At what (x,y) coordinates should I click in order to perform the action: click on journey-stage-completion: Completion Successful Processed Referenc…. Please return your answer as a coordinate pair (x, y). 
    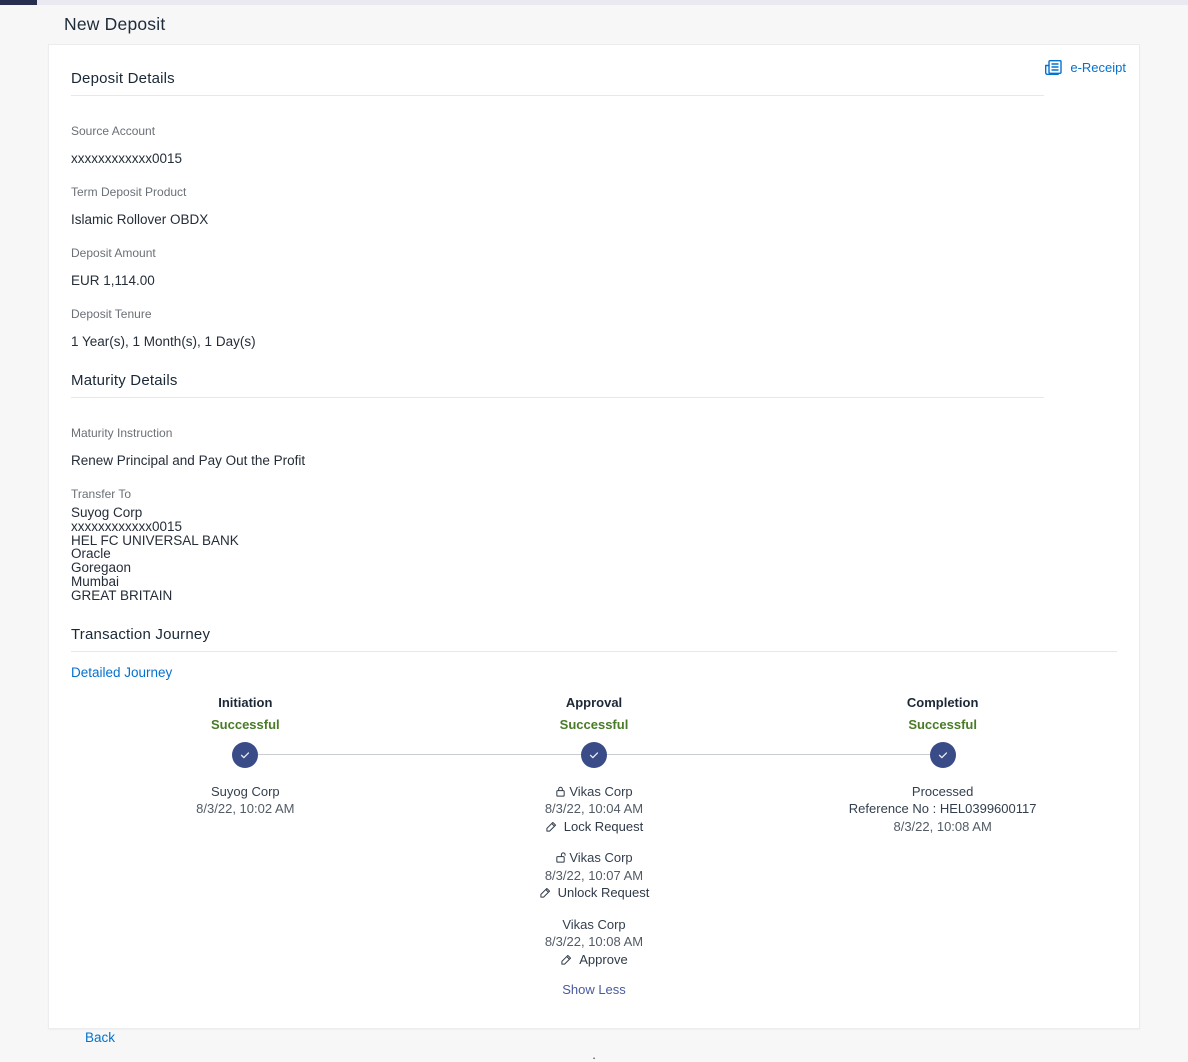
    Looking at the image, I should click on (942, 846).